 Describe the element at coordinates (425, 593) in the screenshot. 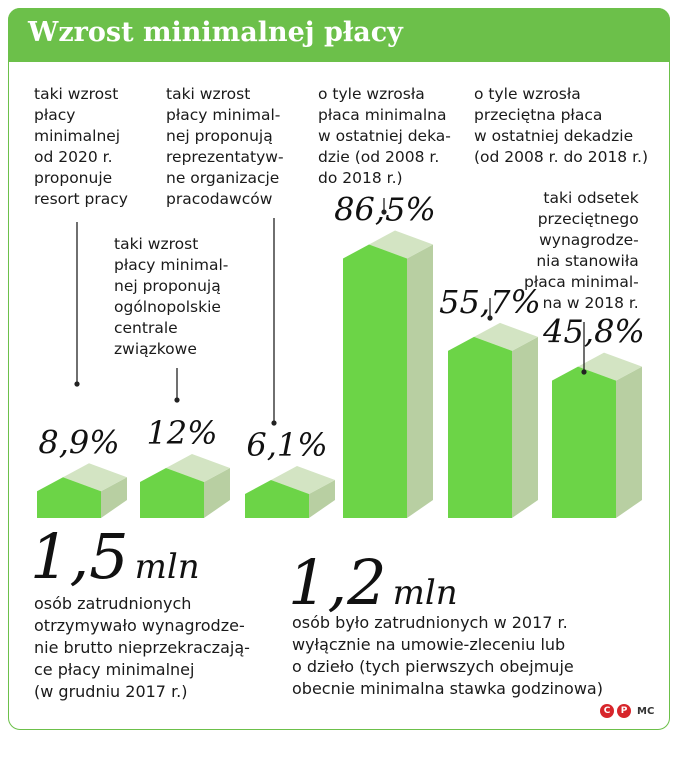

I see `fact-2-unit: mln` at that location.